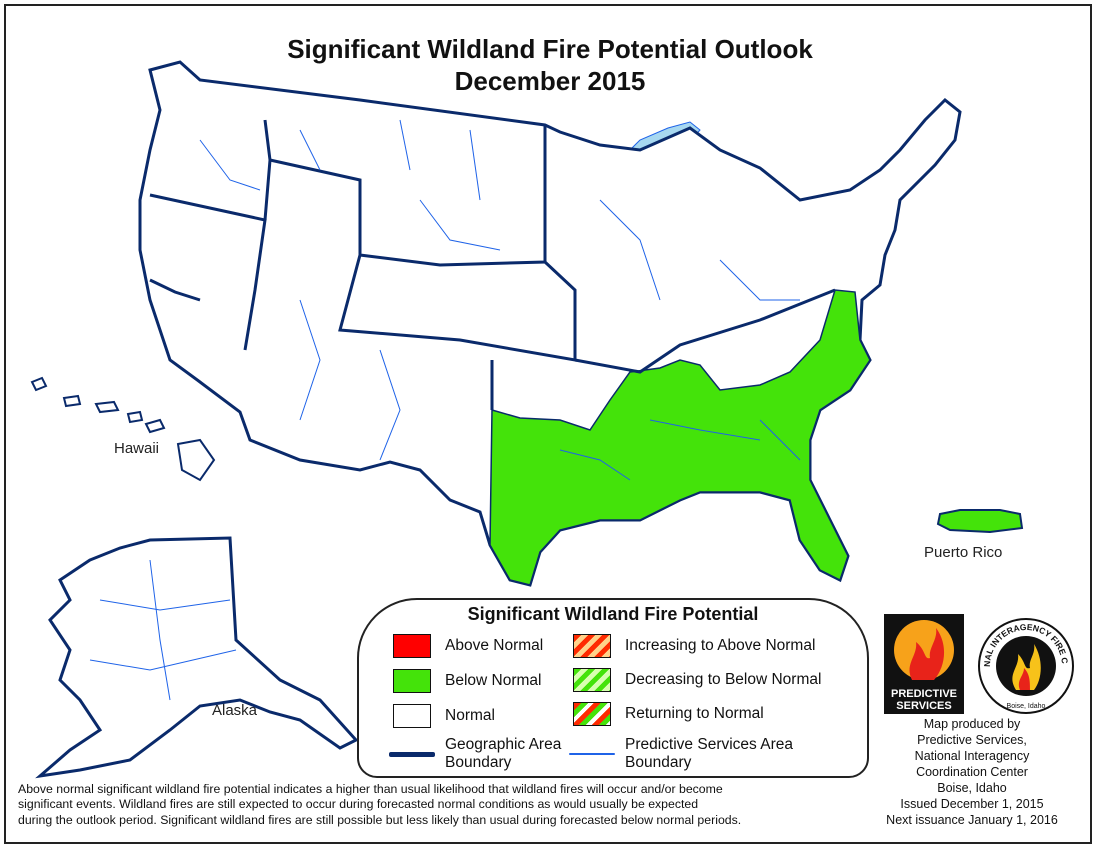  Describe the element at coordinates (444, 716) in the screenshot. I see `legend-normal: Normal` at that location.